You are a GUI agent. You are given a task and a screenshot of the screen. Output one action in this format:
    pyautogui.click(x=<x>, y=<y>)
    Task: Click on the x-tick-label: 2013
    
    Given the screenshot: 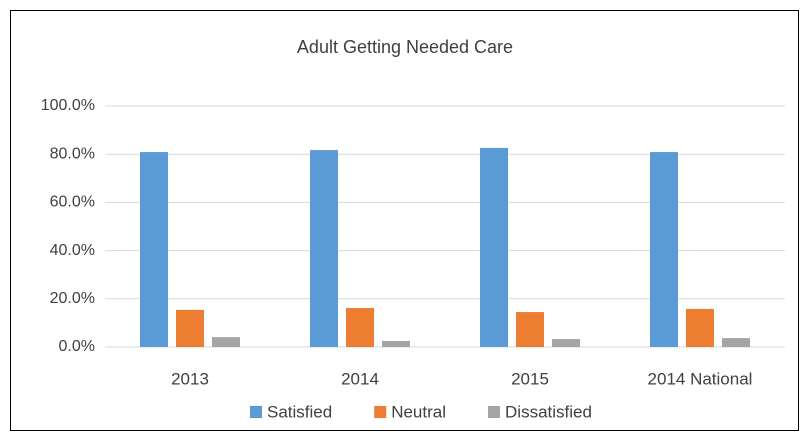 What is the action you would take?
    pyautogui.click(x=190, y=378)
    